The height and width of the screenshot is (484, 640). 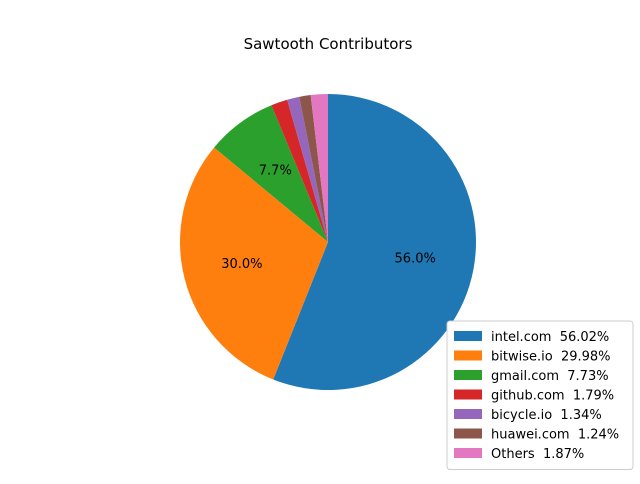 I want to click on pie-slice-github-com, so click(x=299, y=170).